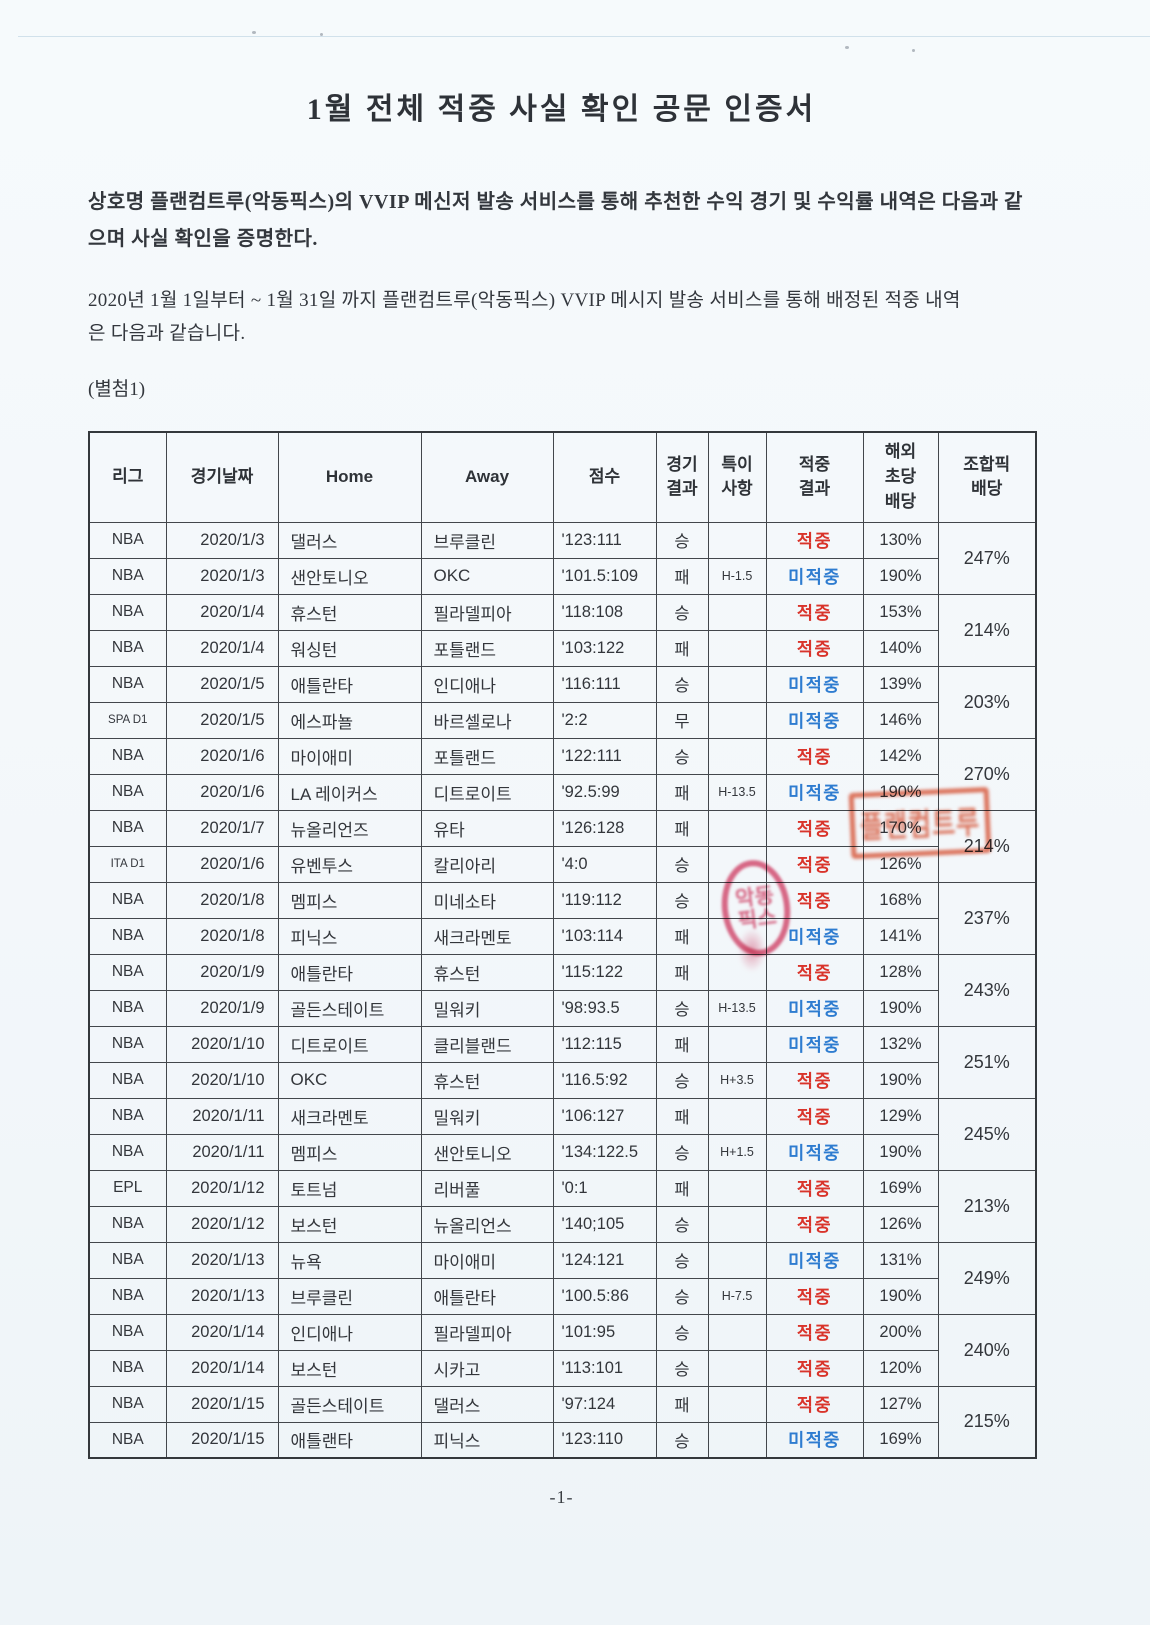 The height and width of the screenshot is (1625, 1150). Describe the element at coordinates (604, 900) in the screenshot. I see `cell-score: '119:112` at that location.